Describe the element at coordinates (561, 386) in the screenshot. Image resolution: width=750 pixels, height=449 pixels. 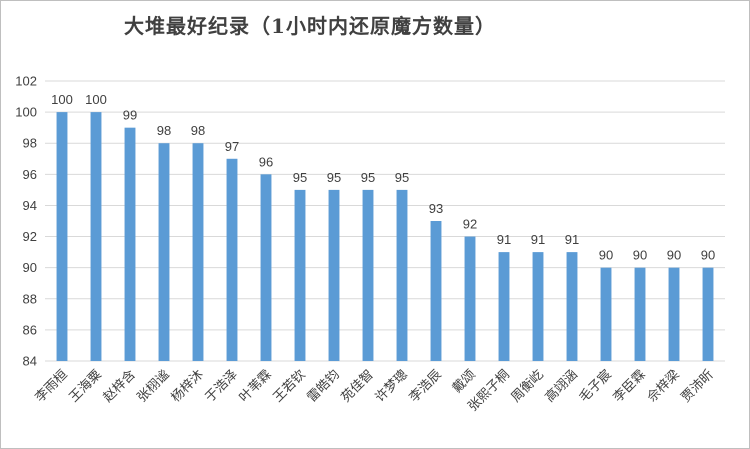
I see `x-category-label: 高翊涵` at that location.